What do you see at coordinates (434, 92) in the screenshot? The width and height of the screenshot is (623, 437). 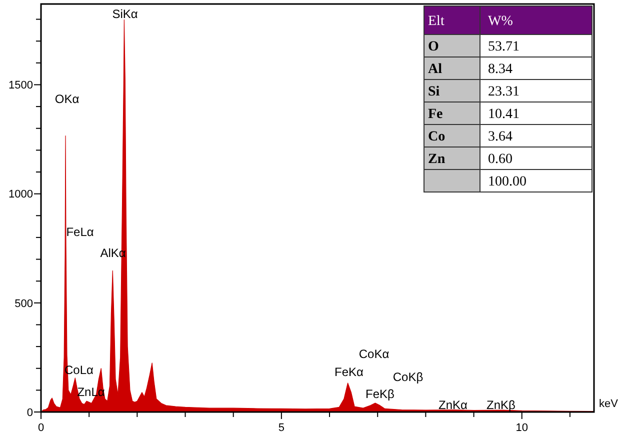 I see `annotation: Si` at bounding box center [434, 92].